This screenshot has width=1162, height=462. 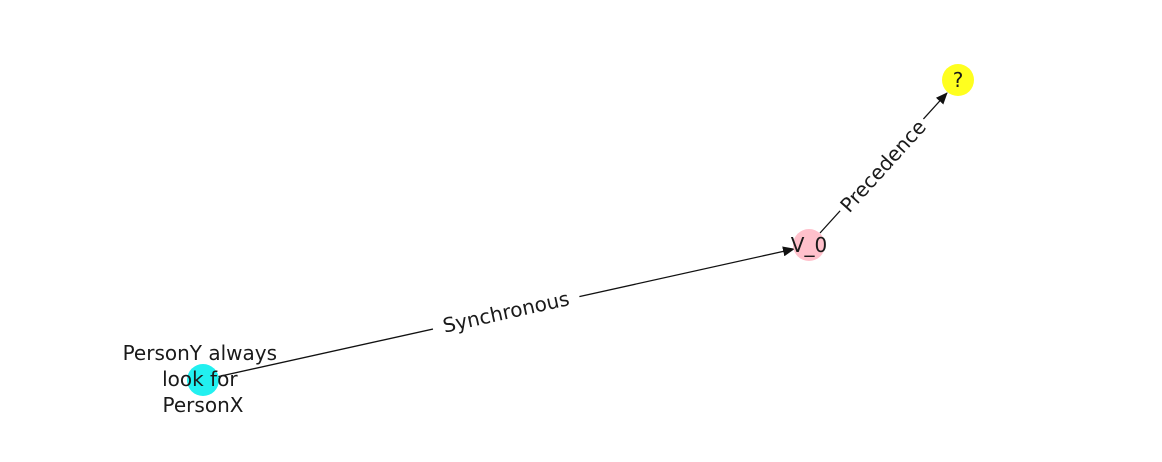 I want to click on node-unknown: ?, so click(x=958, y=80).